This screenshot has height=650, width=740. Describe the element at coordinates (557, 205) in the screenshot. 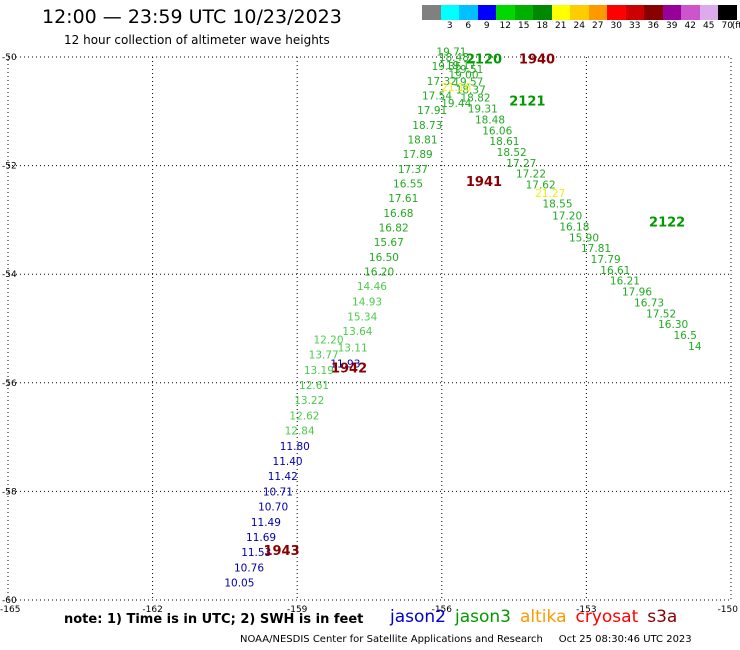

I see `wave-height-label: 18.55` at that location.